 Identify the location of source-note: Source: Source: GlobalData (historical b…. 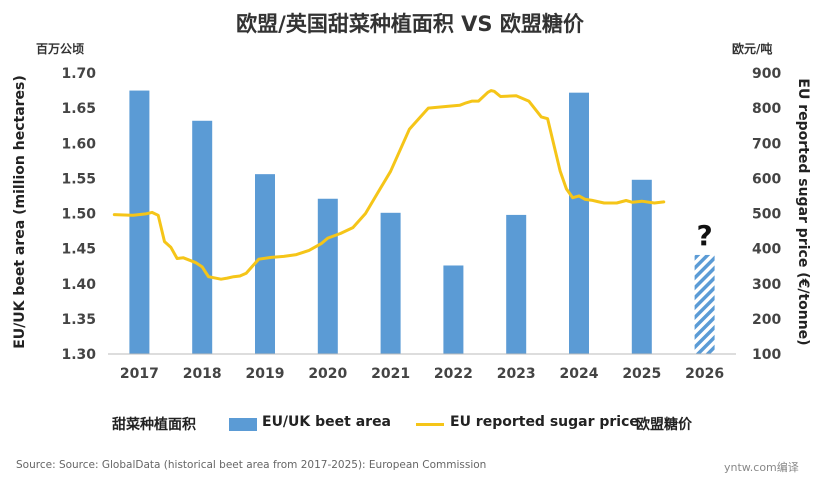
(251, 465).